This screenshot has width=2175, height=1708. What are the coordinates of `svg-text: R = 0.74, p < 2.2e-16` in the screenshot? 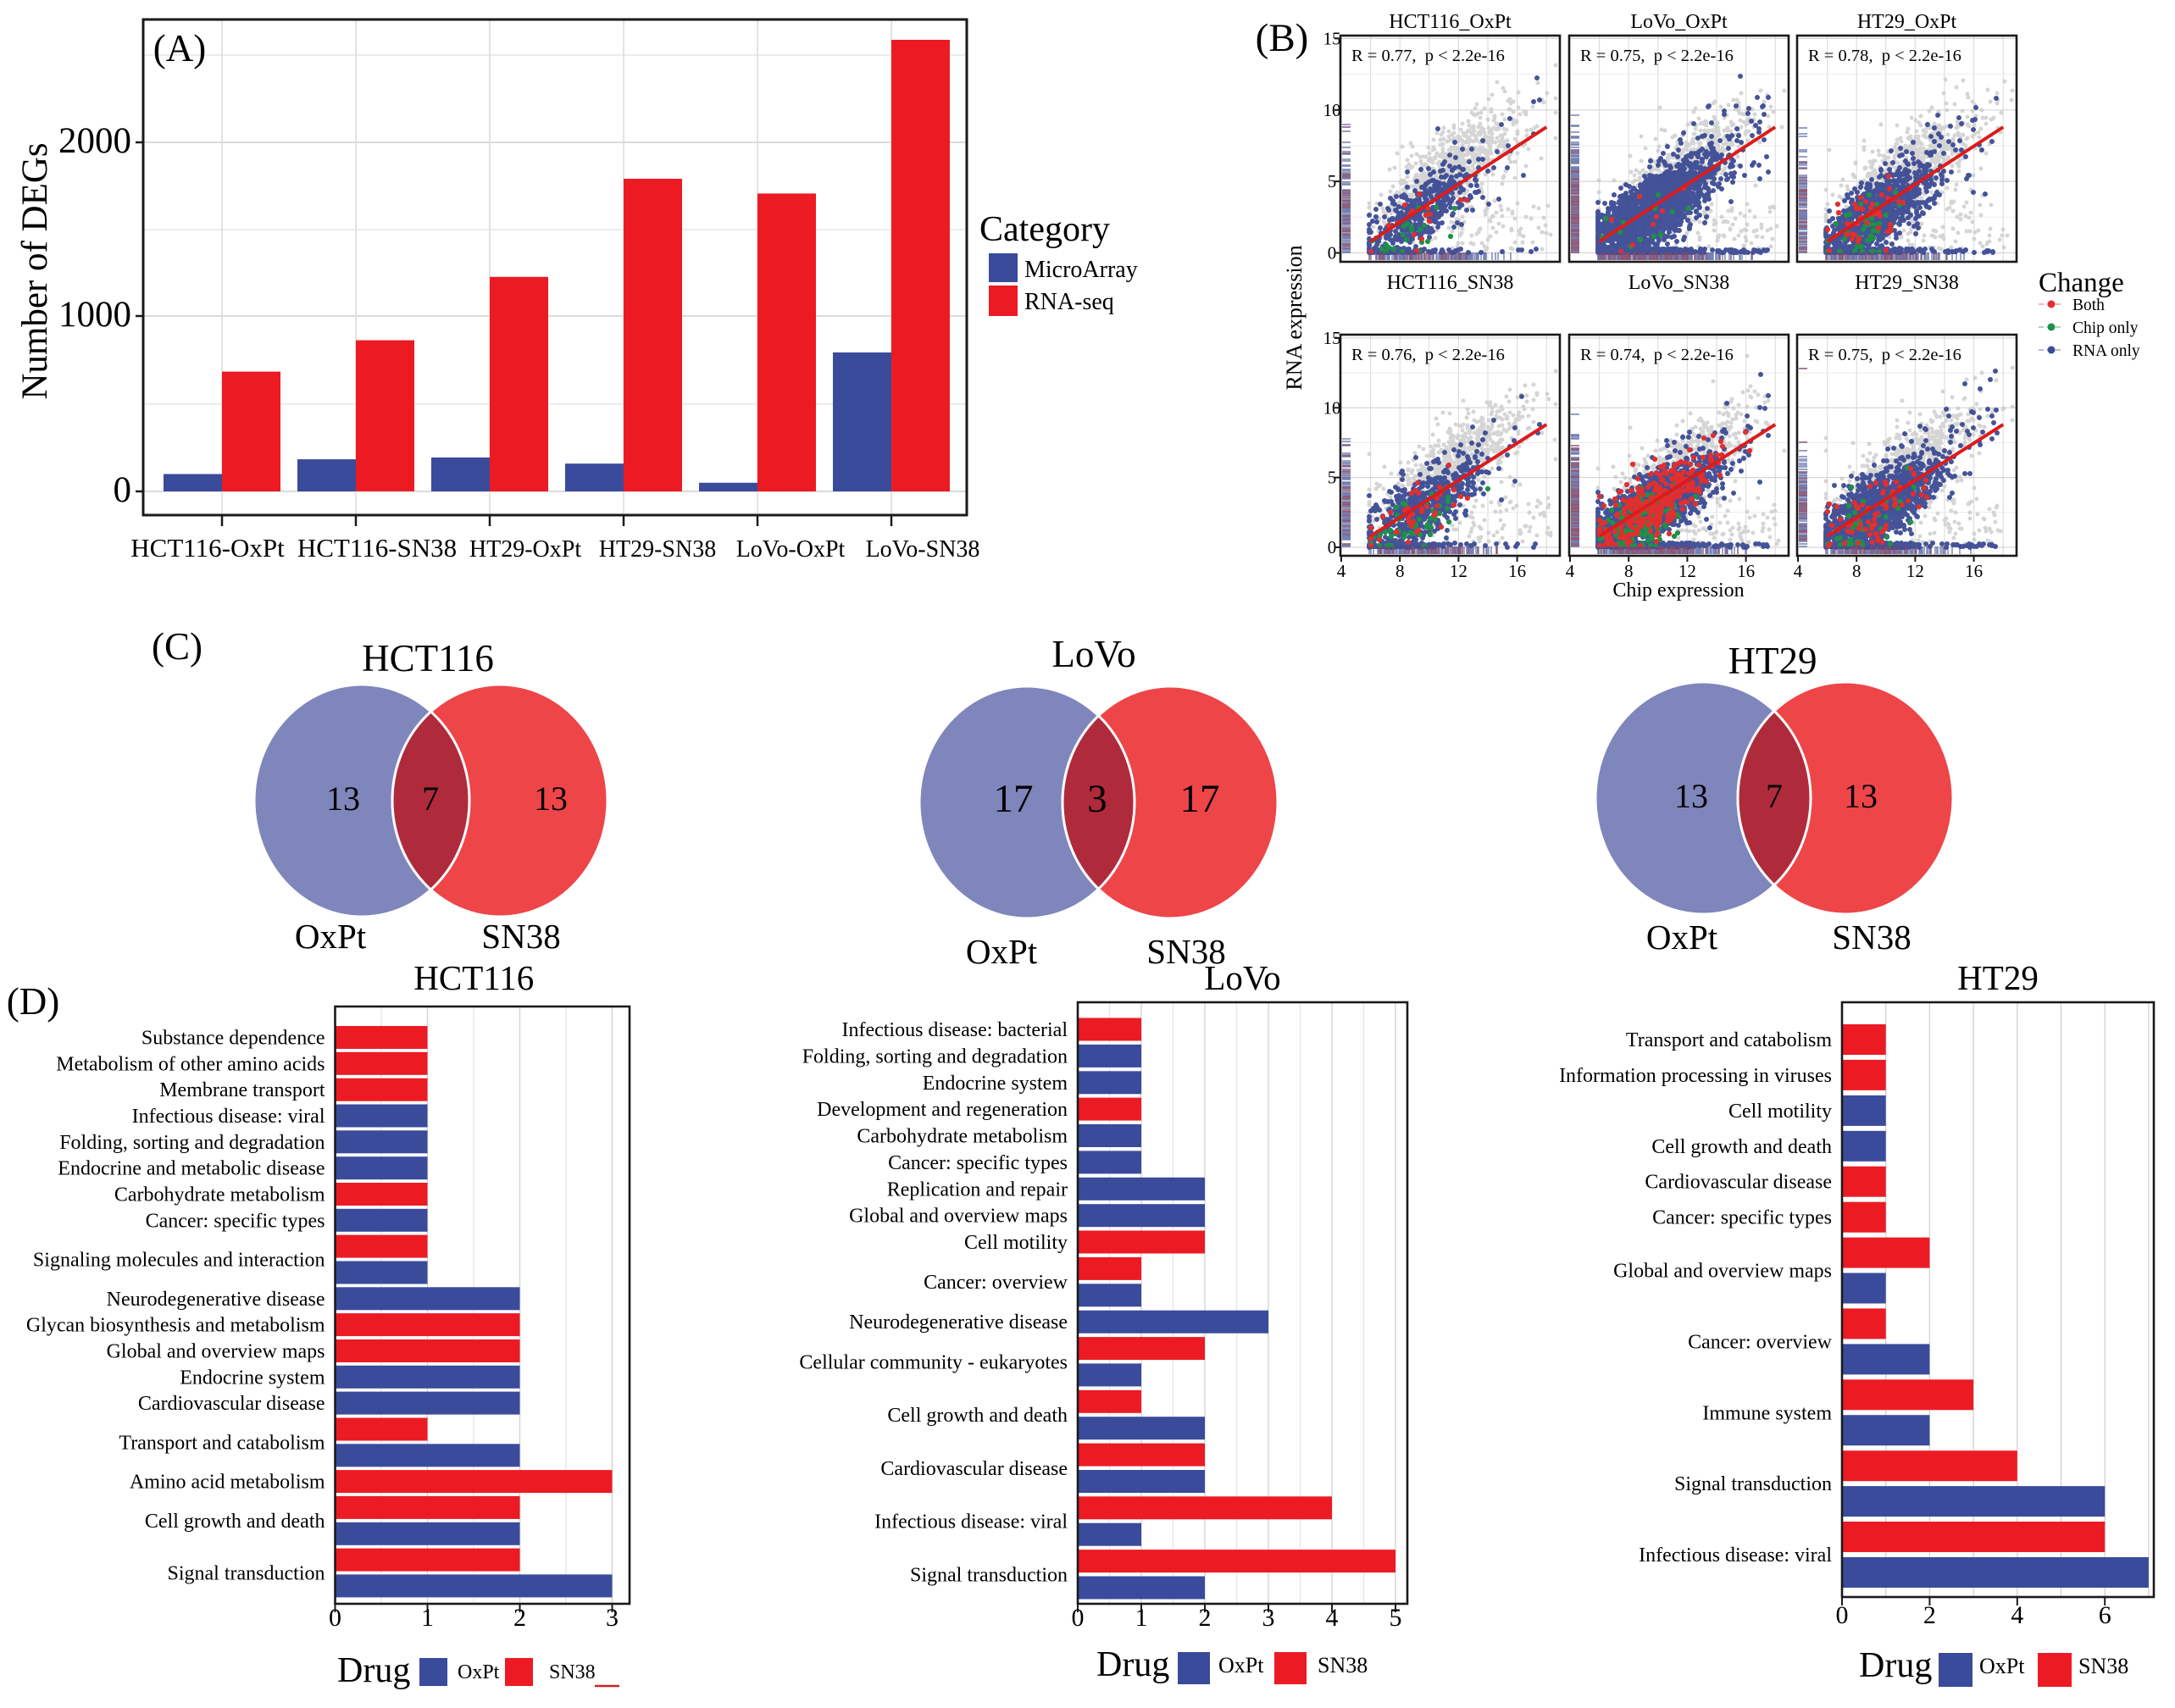 It's located at (1657, 355).